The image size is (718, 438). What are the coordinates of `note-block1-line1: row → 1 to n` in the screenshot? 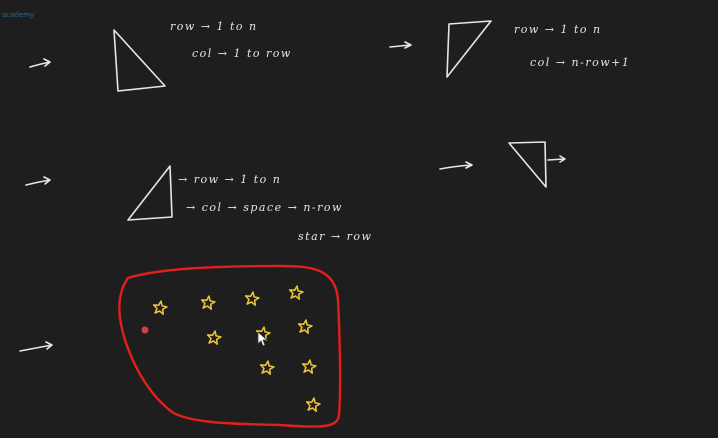 It's located at (214, 26).